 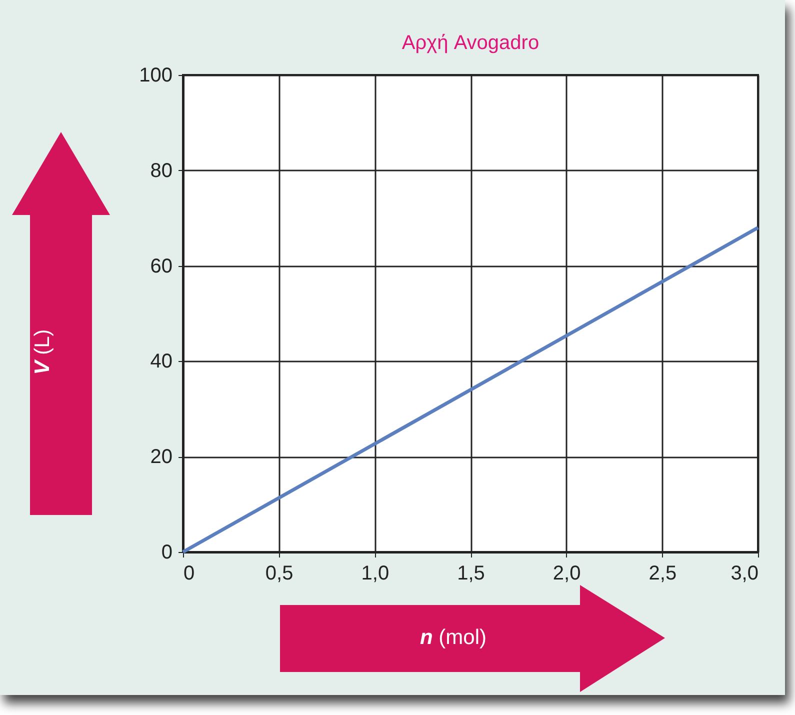 What do you see at coordinates (279, 573) in the screenshot?
I see `x-tick-label: 0,5` at bounding box center [279, 573].